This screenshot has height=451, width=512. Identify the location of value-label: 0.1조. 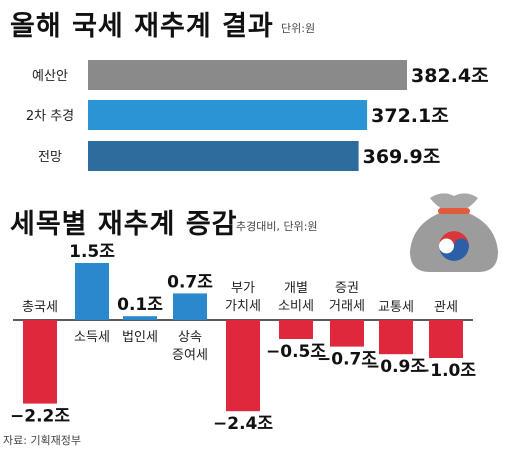
(140, 305).